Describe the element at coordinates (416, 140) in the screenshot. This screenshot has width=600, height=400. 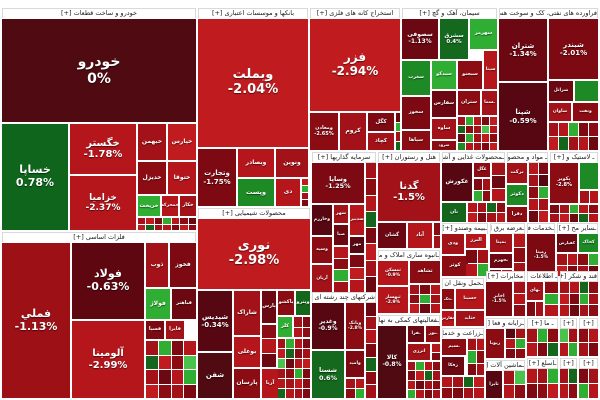
I see `treemap-cell: سپاها` at that location.